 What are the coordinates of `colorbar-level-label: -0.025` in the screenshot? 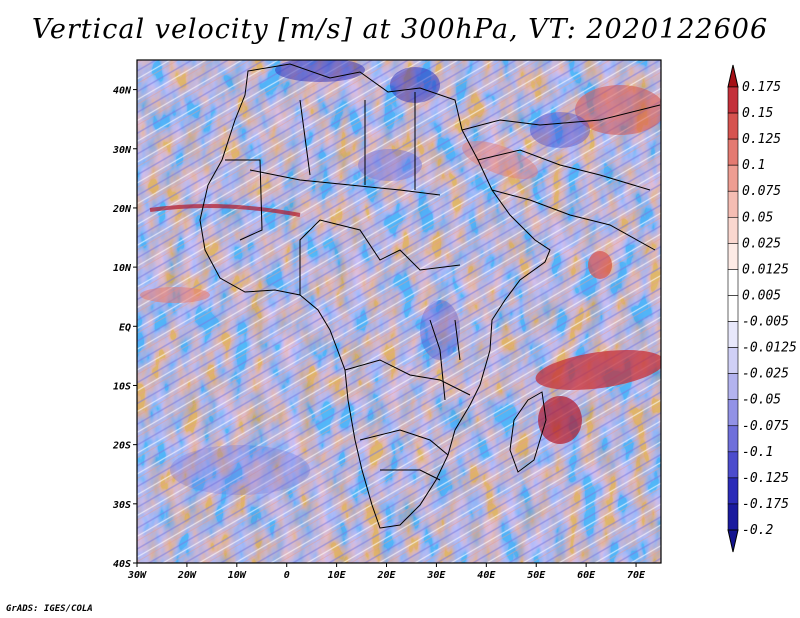 It's located at (765, 374).